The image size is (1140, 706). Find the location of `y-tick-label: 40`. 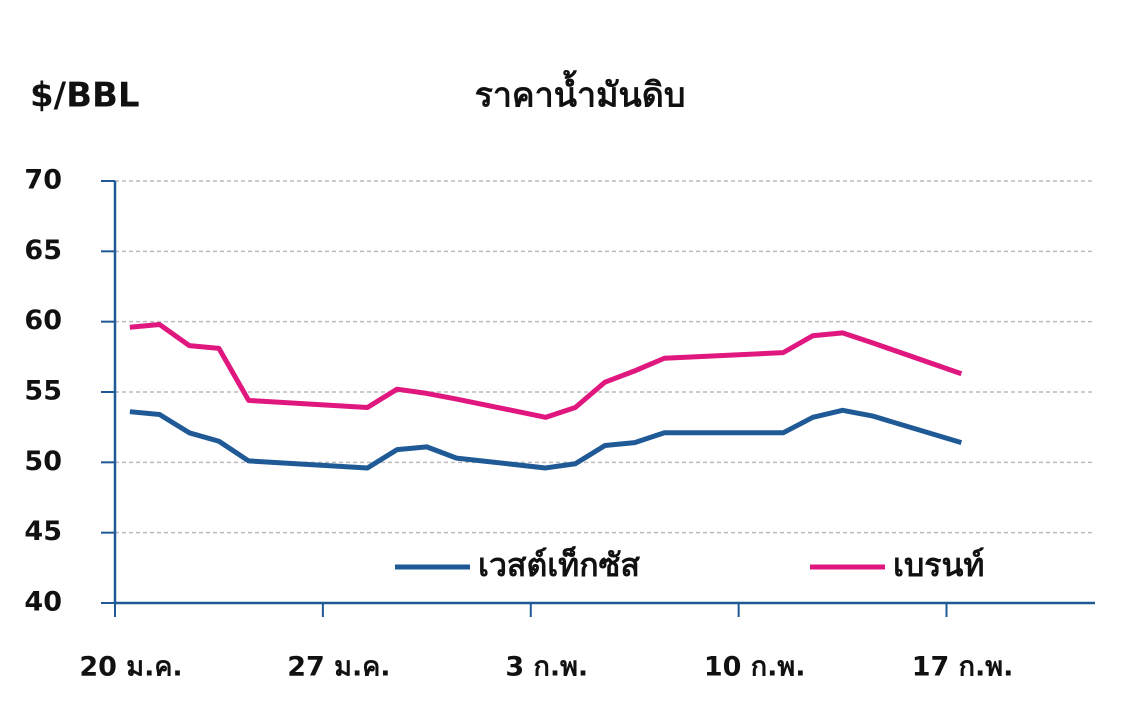

y-tick-label: 40 is located at coordinates (43, 602).